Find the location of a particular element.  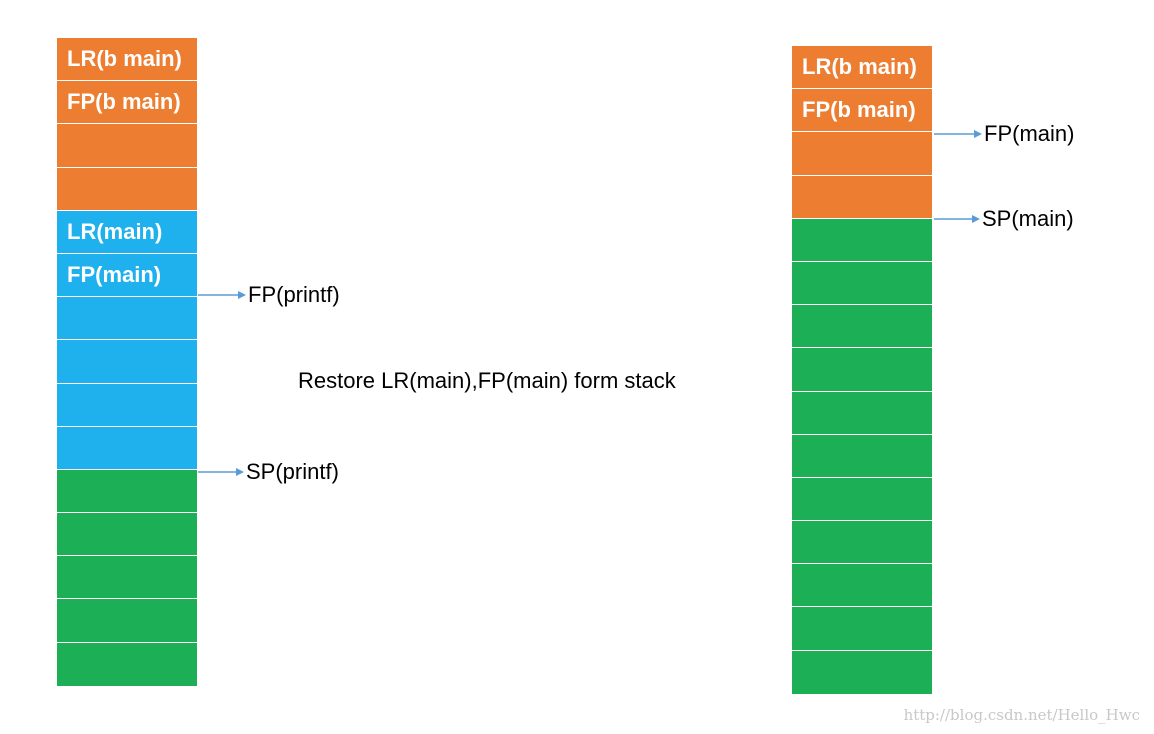

right-stack: LR(b main) FP(b main) is located at coordinates (862, 370).